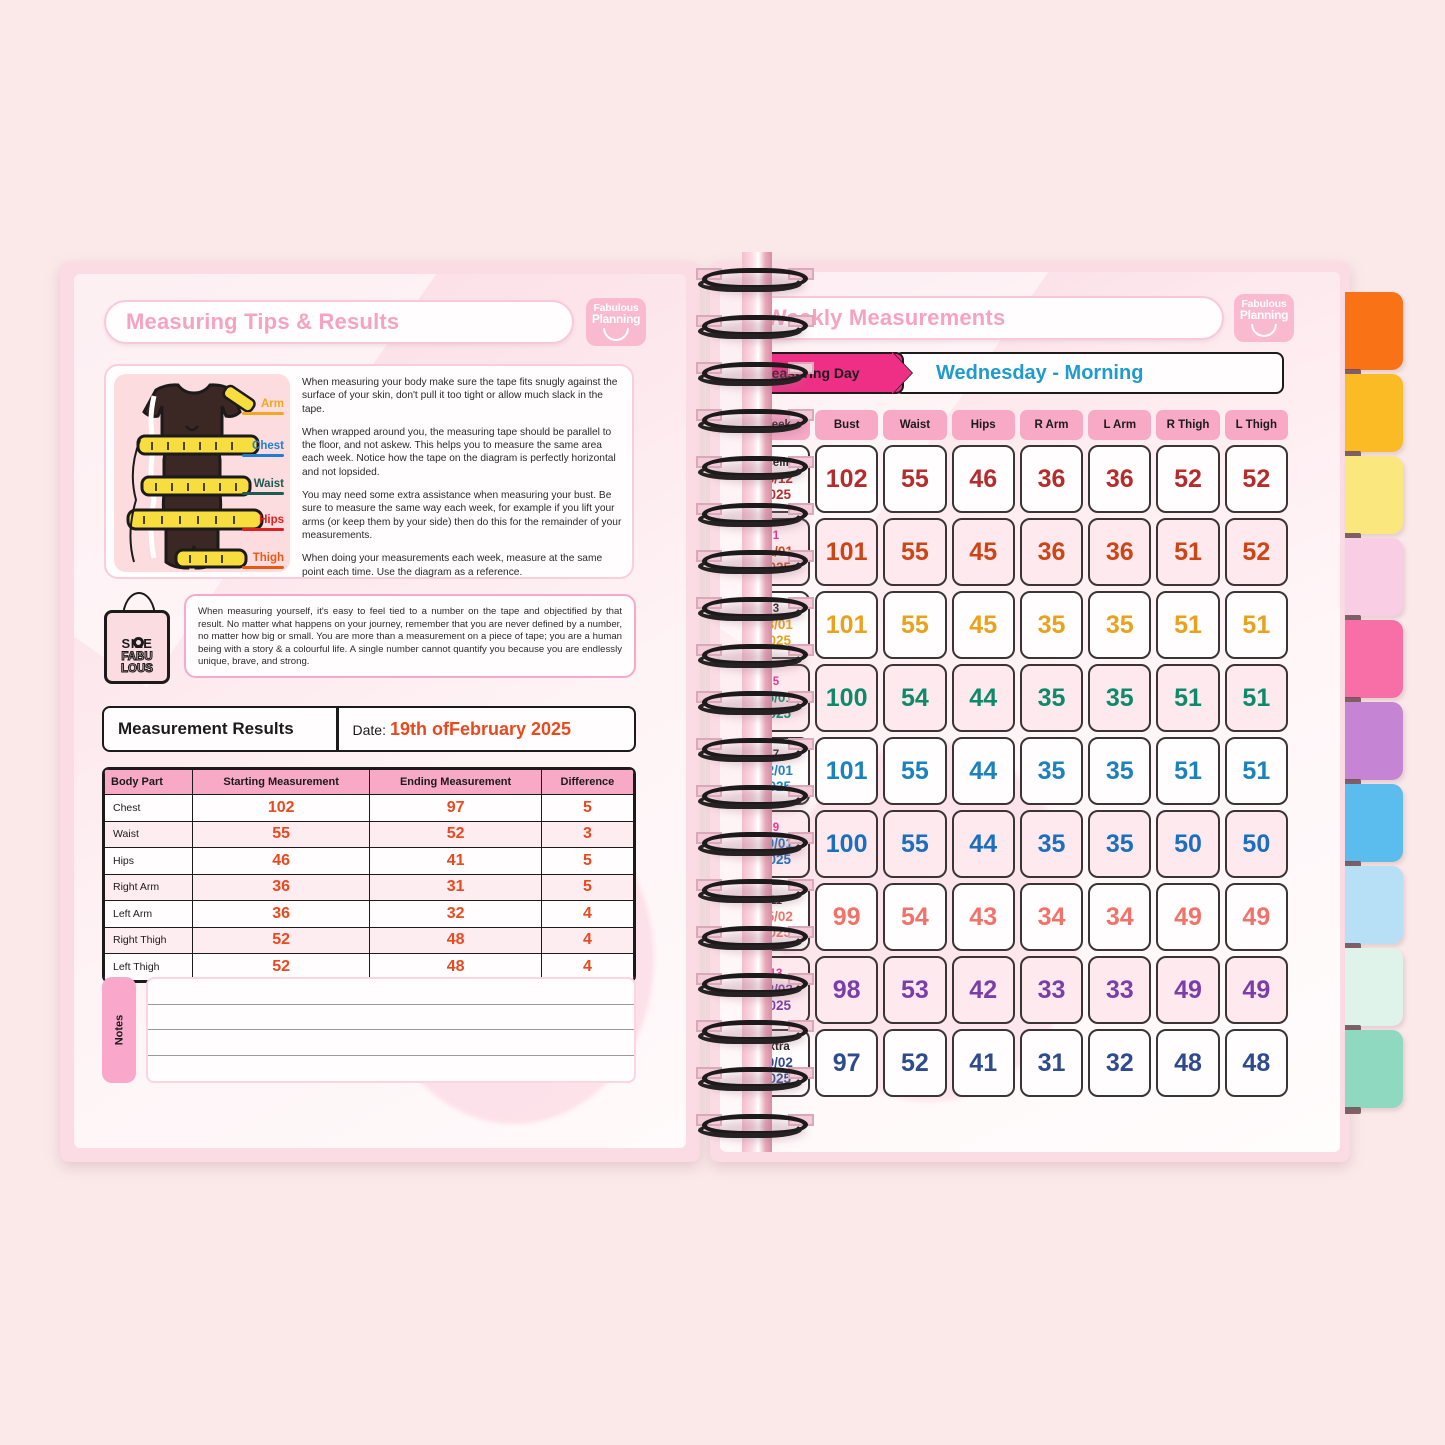 This screenshot has width=1445, height=1445. Describe the element at coordinates (847, 479) in the screenshot. I see `weekly-value-cell: 102` at that location.